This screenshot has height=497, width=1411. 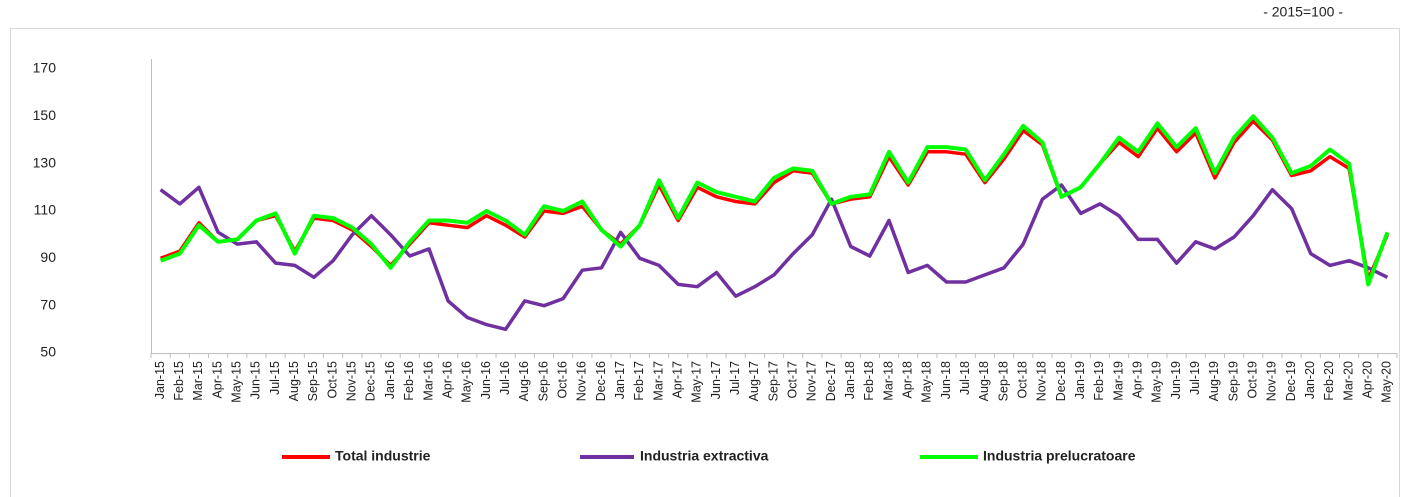 What do you see at coordinates (562, 380) in the screenshot?
I see `x-tick-label: Oct-16` at bounding box center [562, 380].